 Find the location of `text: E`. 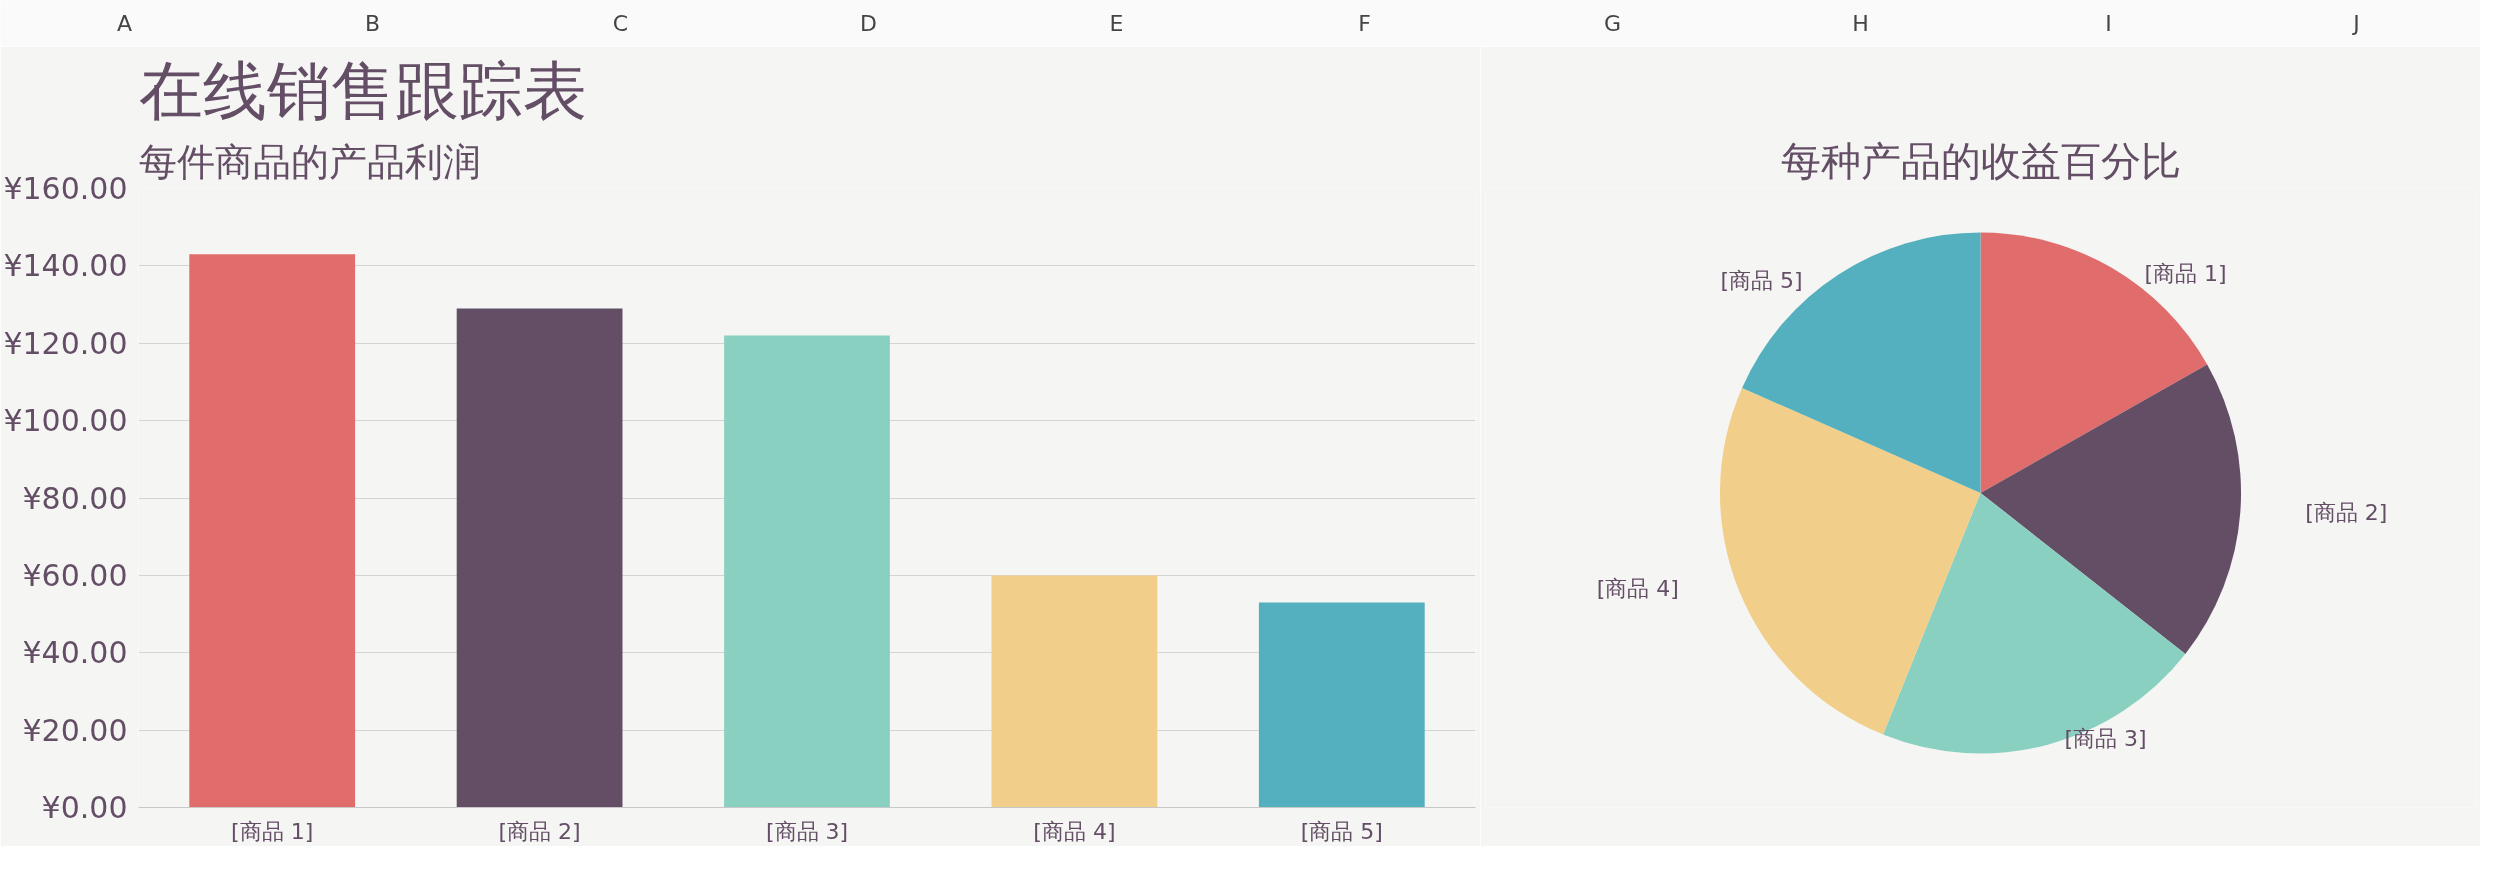

text: E is located at coordinates (1116, 23).